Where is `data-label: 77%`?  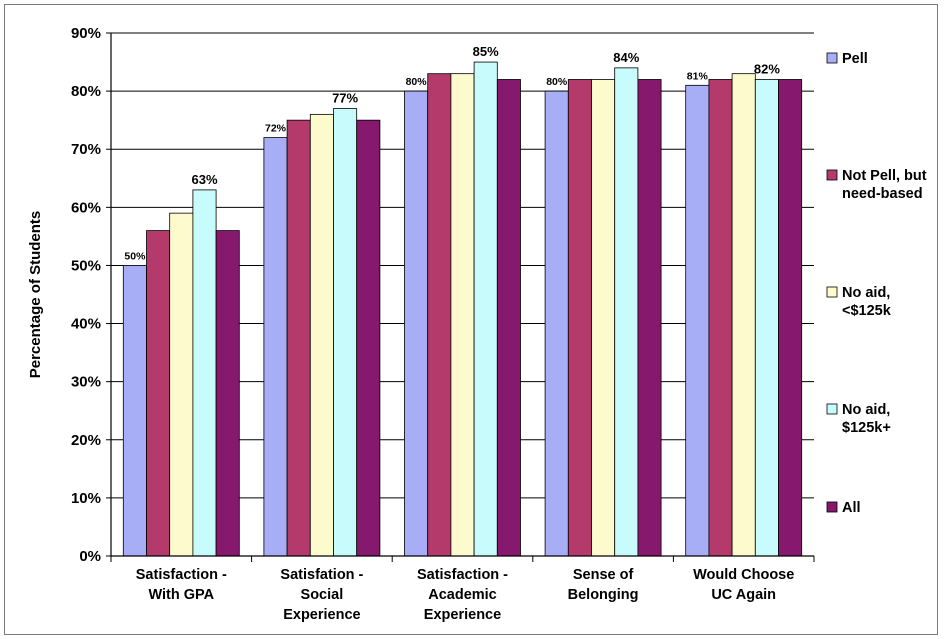 data-label: 77% is located at coordinates (345, 98).